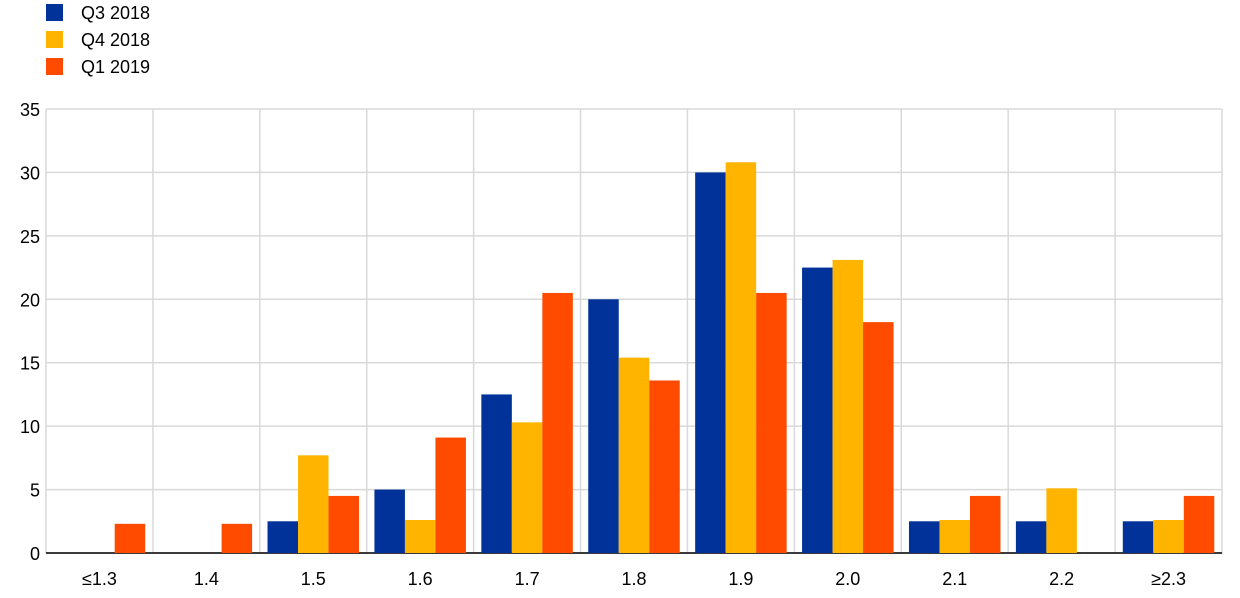  Describe the element at coordinates (633, 579) in the screenshot. I see `x-tick-label: 1.8` at that location.